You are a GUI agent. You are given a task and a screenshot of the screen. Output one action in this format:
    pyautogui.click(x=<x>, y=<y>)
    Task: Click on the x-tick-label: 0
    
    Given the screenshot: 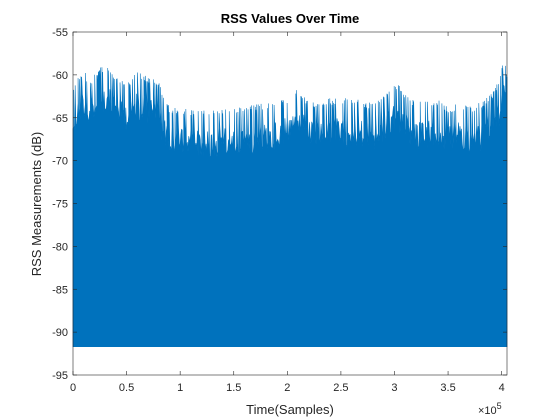 What is the action you would take?
    pyautogui.click(x=73, y=388)
    